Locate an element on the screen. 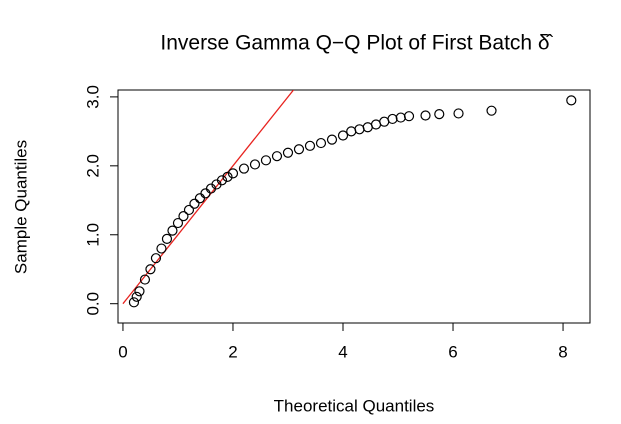  y-axis-label: Sample Quantiles is located at coordinates (20, 207).